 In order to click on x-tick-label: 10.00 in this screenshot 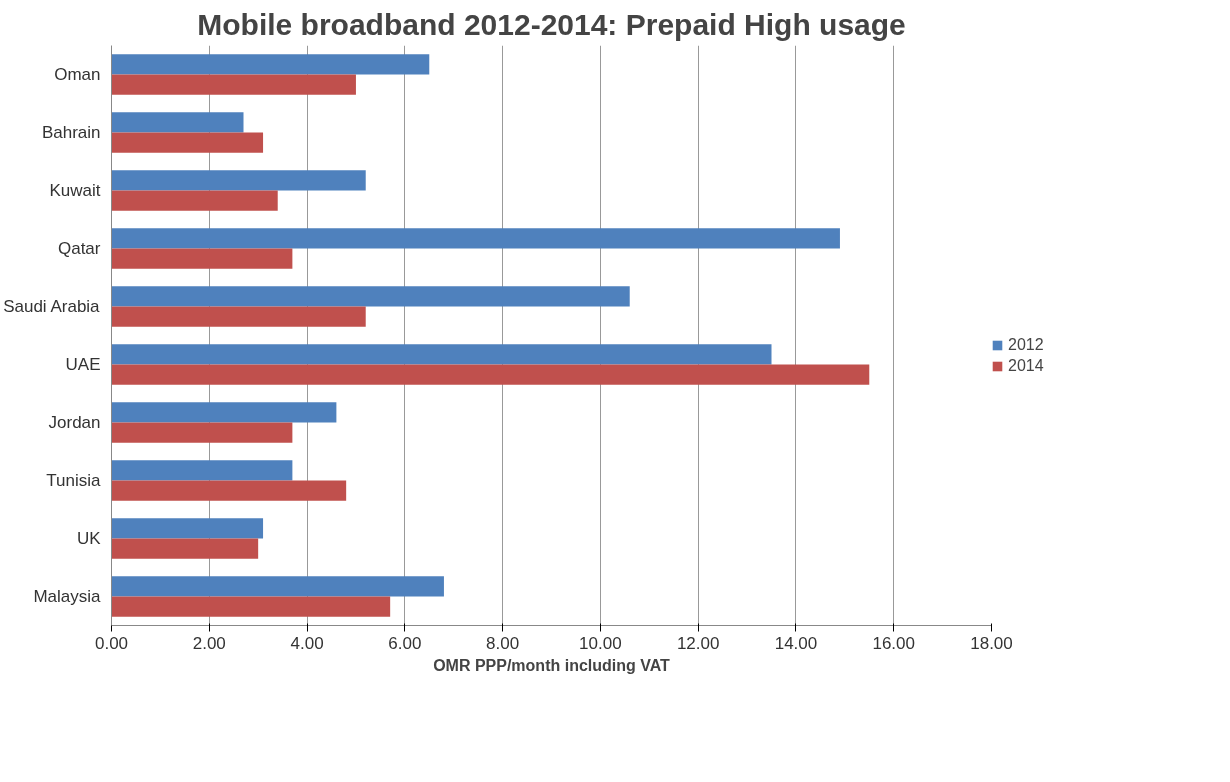, I will do `click(600, 643)`.